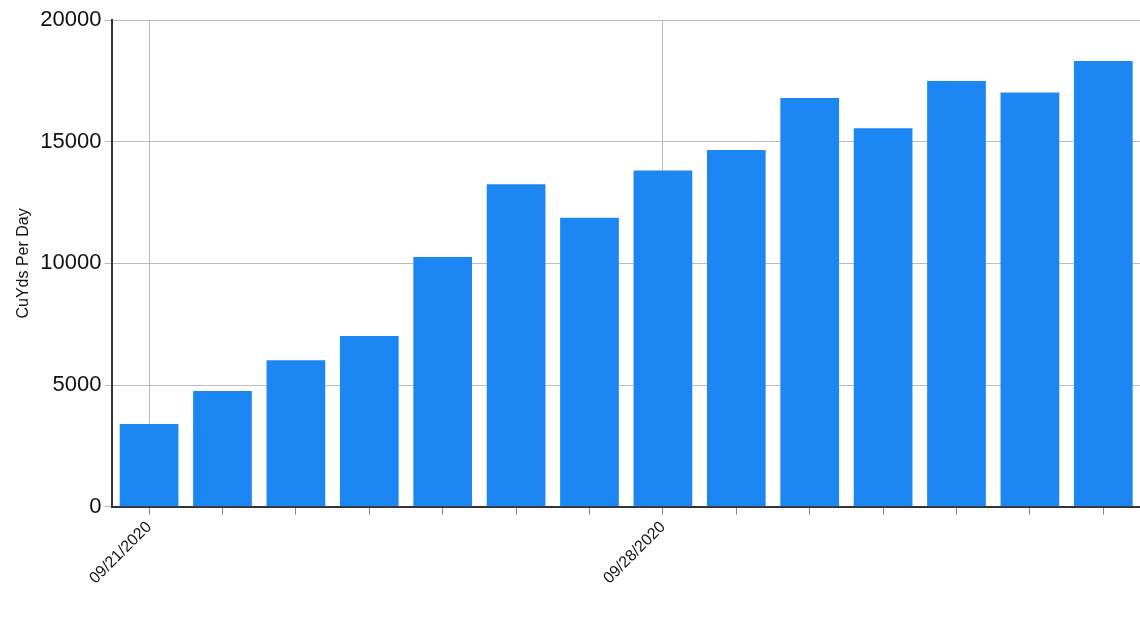 The image size is (1140, 641). What do you see at coordinates (77, 384) in the screenshot?
I see `y-tick-label: 5000` at bounding box center [77, 384].